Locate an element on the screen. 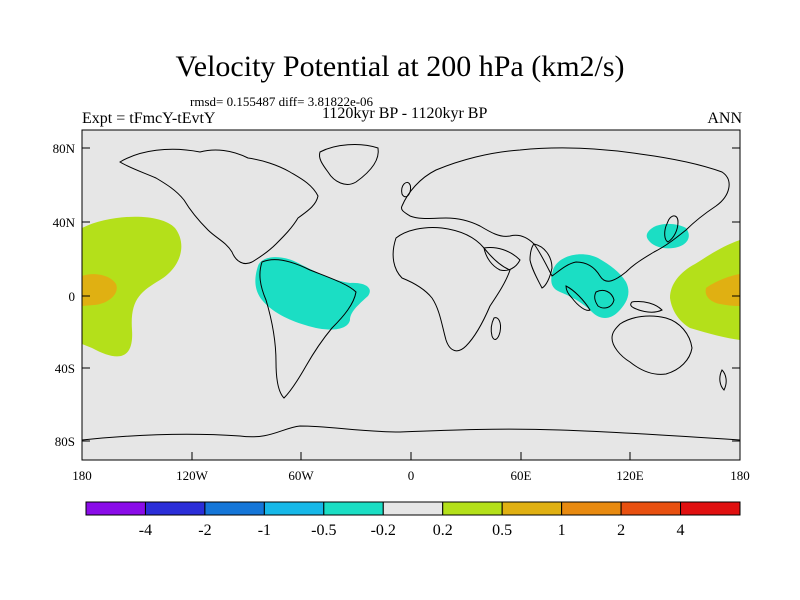 This screenshot has height=600, width=800. colorbar-label: -0.2 is located at coordinates (383, 530).